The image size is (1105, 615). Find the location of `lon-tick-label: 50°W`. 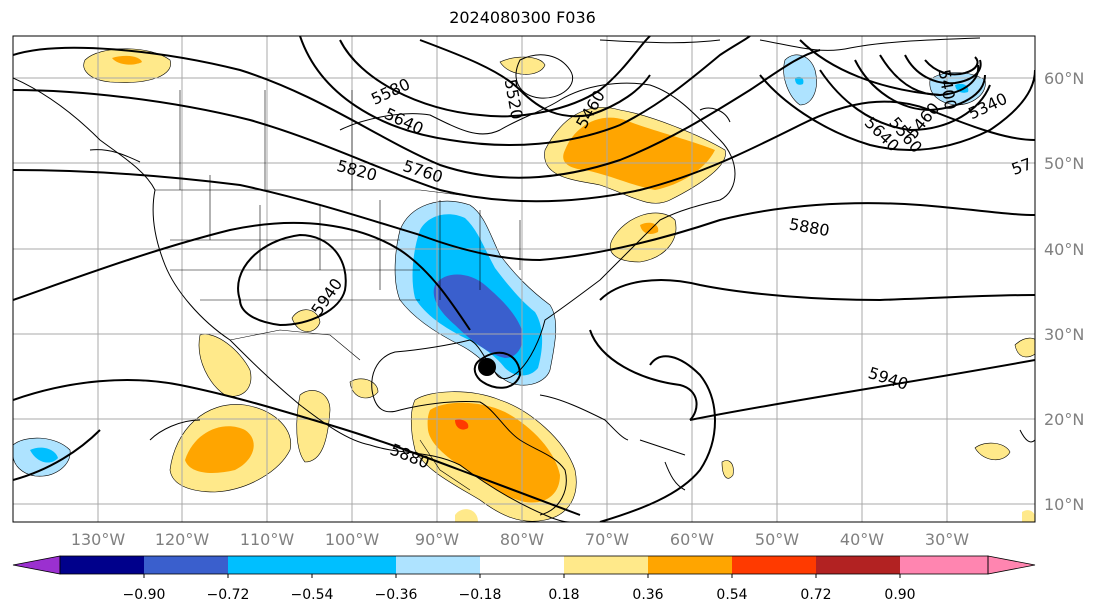

lon-tick-label: 50°W is located at coordinates (777, 539).